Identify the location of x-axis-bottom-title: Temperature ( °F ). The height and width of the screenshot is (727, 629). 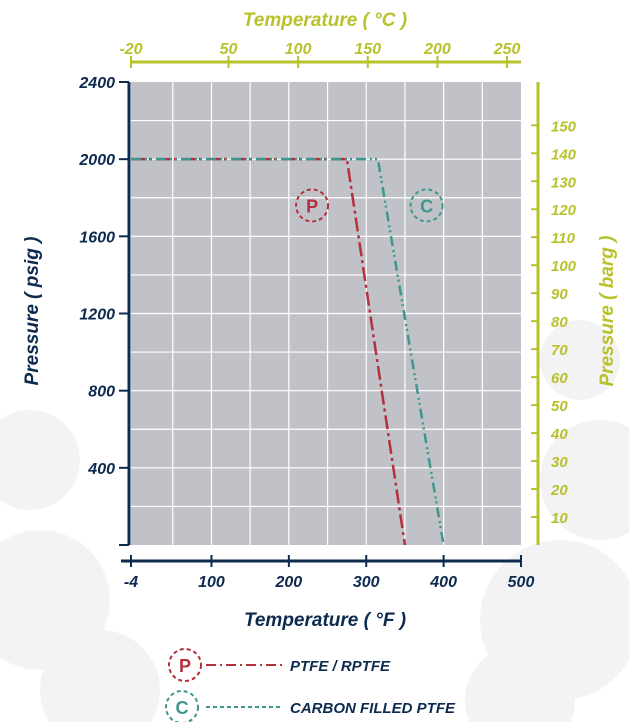
(325, 620).